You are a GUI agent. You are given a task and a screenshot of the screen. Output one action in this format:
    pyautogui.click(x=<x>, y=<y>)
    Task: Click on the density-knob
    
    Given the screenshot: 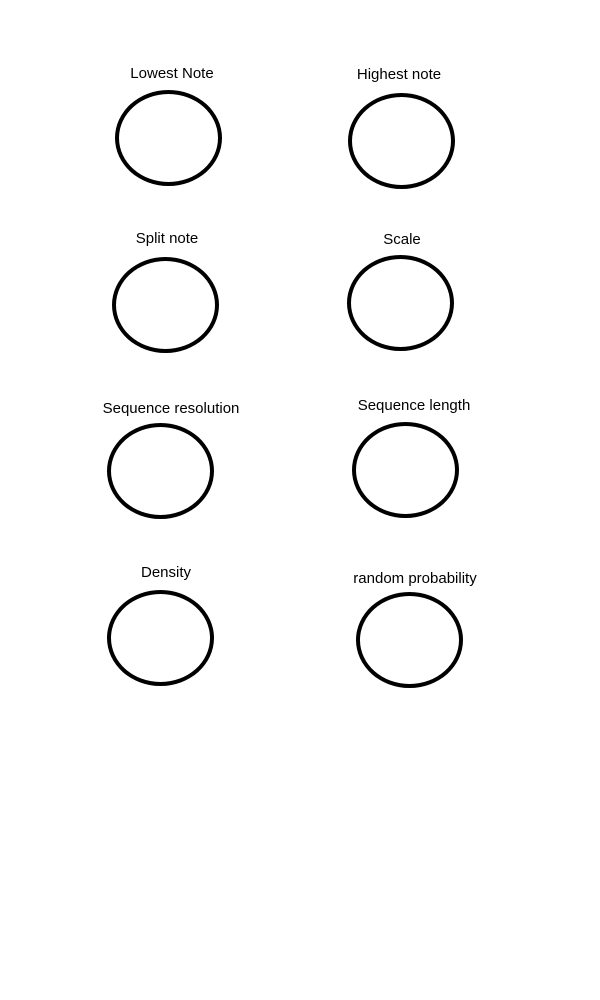 What is the action you would take?
    pyautogui.click(x=160, y=638)
    